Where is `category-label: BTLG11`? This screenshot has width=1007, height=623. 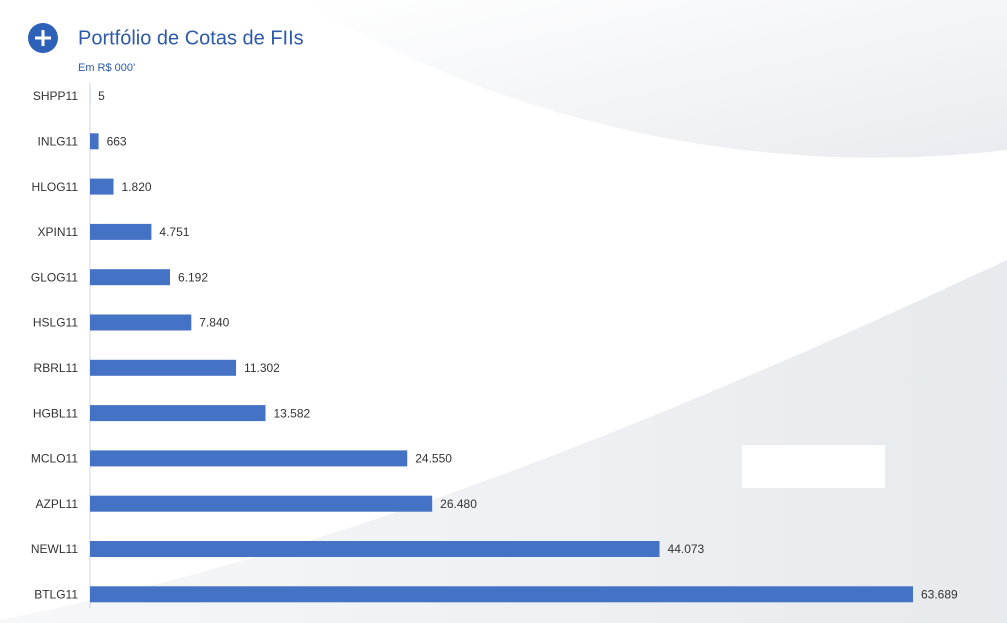 category-label: BTLG11 is located at coordinates (56, 594).